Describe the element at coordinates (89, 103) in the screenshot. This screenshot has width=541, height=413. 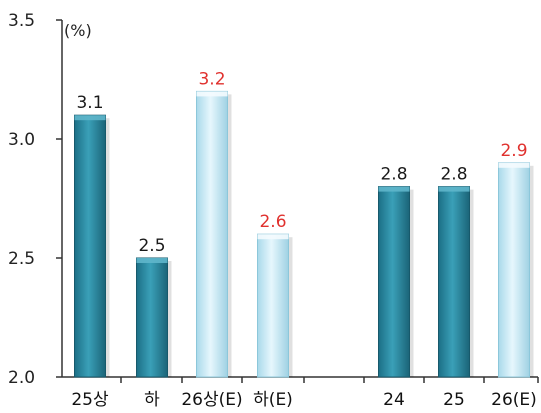
I see `data-label: 3.1` at that location.